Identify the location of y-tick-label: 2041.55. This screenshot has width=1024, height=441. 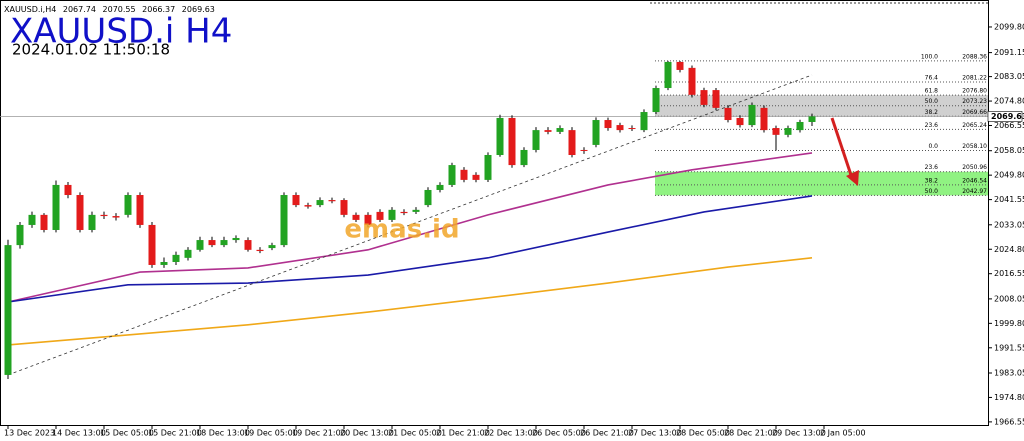
(1009, 199).